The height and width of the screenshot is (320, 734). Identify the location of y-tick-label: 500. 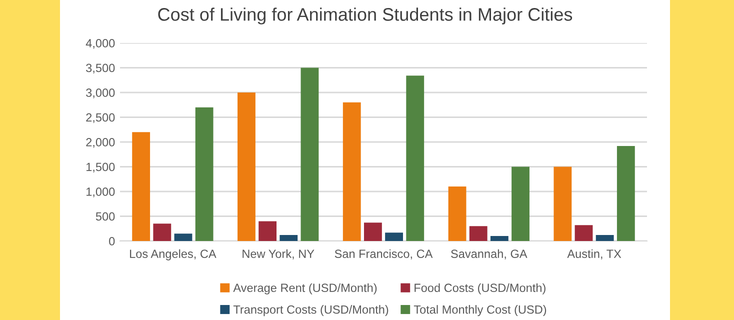
(105, 216).